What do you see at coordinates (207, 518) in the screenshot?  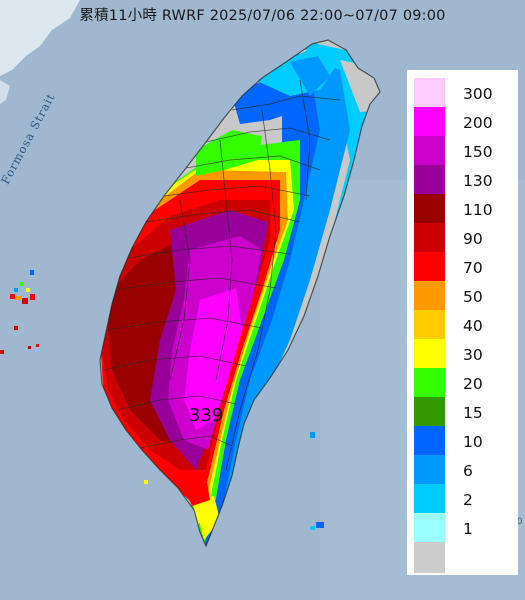 I see `rain-south-yellow` at bounding box center [207, 518].